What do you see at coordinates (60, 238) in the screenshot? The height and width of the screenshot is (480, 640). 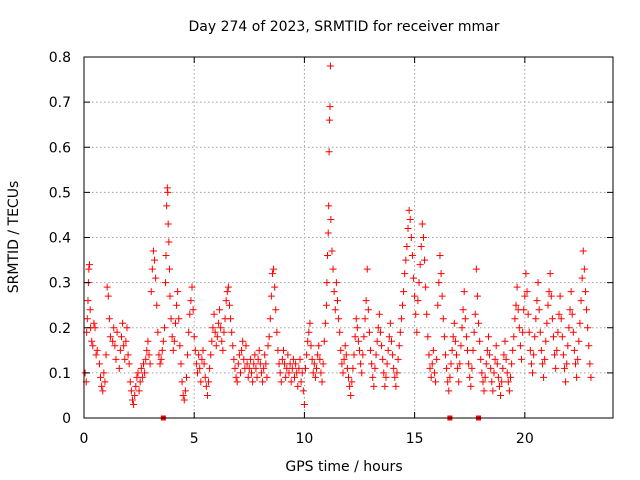 I see `y-axis-tick-labels: 0 0.1 0.2 0.3 0.4 0.5 0.6 0.7 0.8` at bounding box center [60, 238].